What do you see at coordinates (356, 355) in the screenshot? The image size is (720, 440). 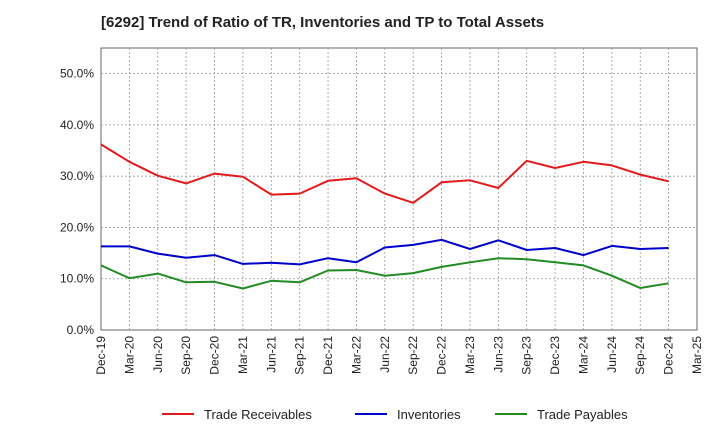 I see `x-tick-label: Mar-22` at bounding box center [356, 355].